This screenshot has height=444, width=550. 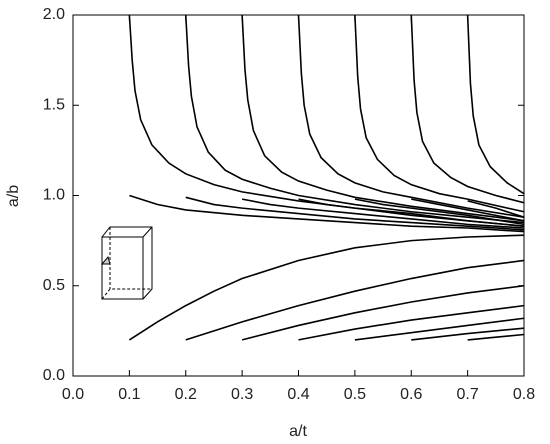 I want to click on x-tick-label: 0.3, so click(x=242, y=394).